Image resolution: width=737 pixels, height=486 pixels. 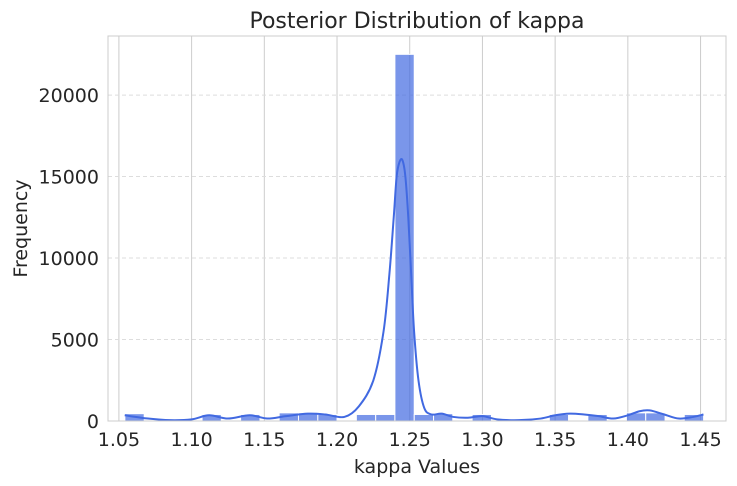 I want to click on x-tick-label: 1.15, so click(x=264, y=440).